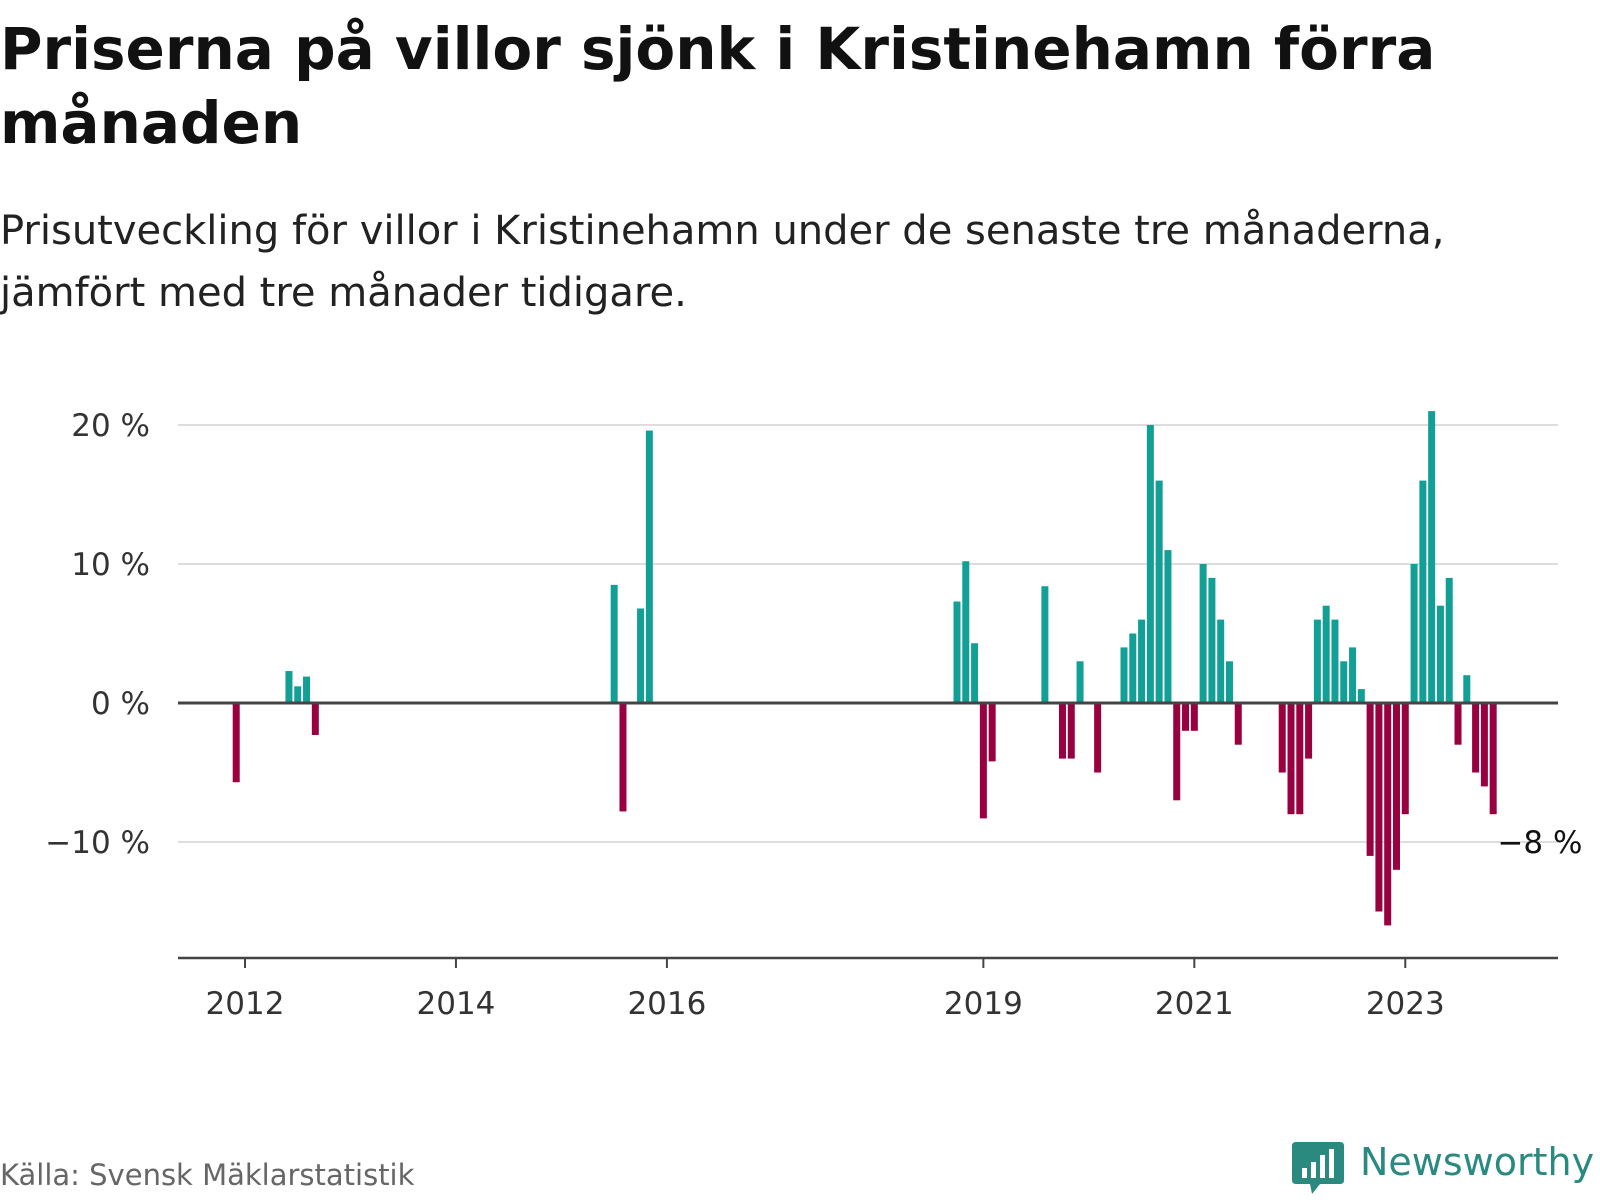  I want to click on source-note: Källa: Svensk Mäklarstatistik, so click(207, 1175).